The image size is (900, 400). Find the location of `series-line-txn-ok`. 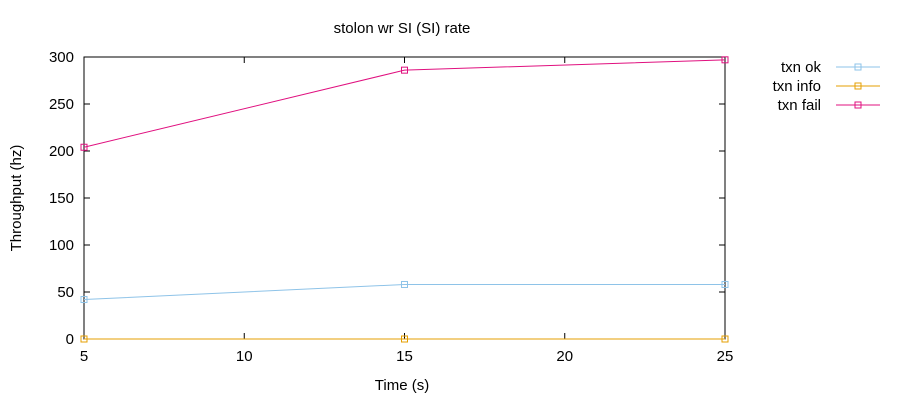

series-line-txn-ok is located at coordinates (404, 292).